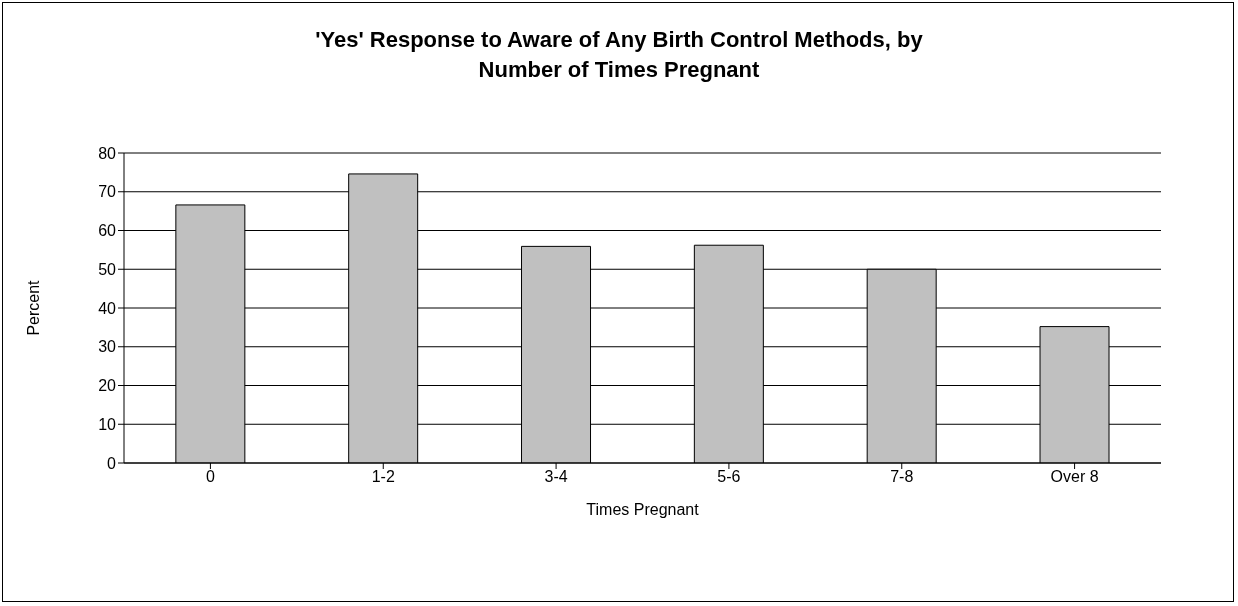 The width and height of the screenshot is (1238, 606). I want to click on y-tick-label: 70, so click(107, 192).